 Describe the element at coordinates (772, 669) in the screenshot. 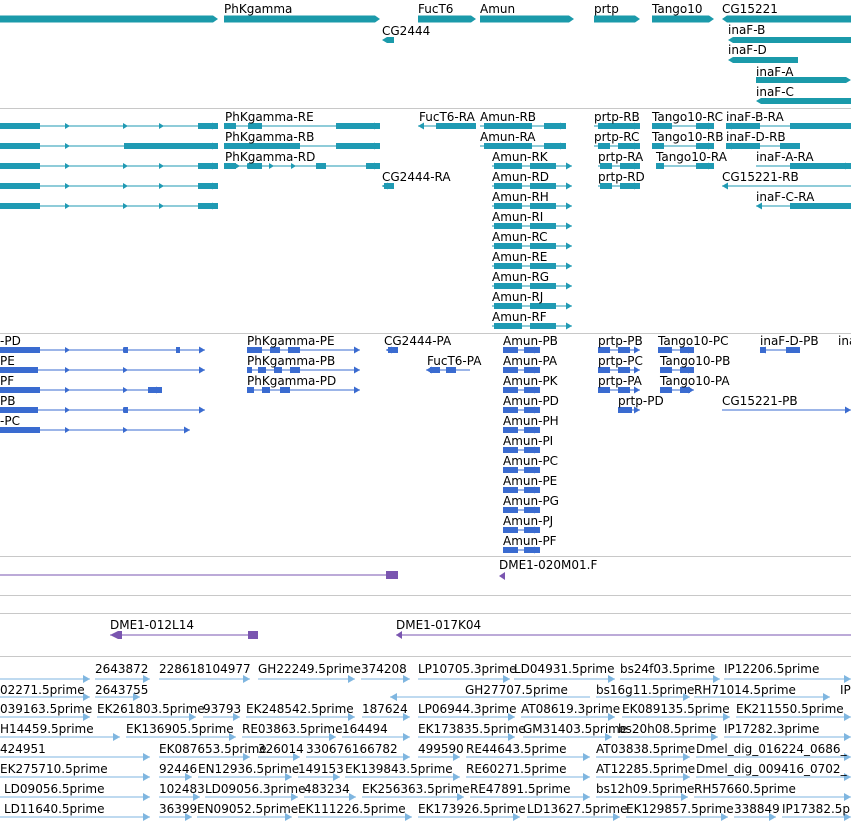

I see `est-label: IP12206.5prime` at that location.